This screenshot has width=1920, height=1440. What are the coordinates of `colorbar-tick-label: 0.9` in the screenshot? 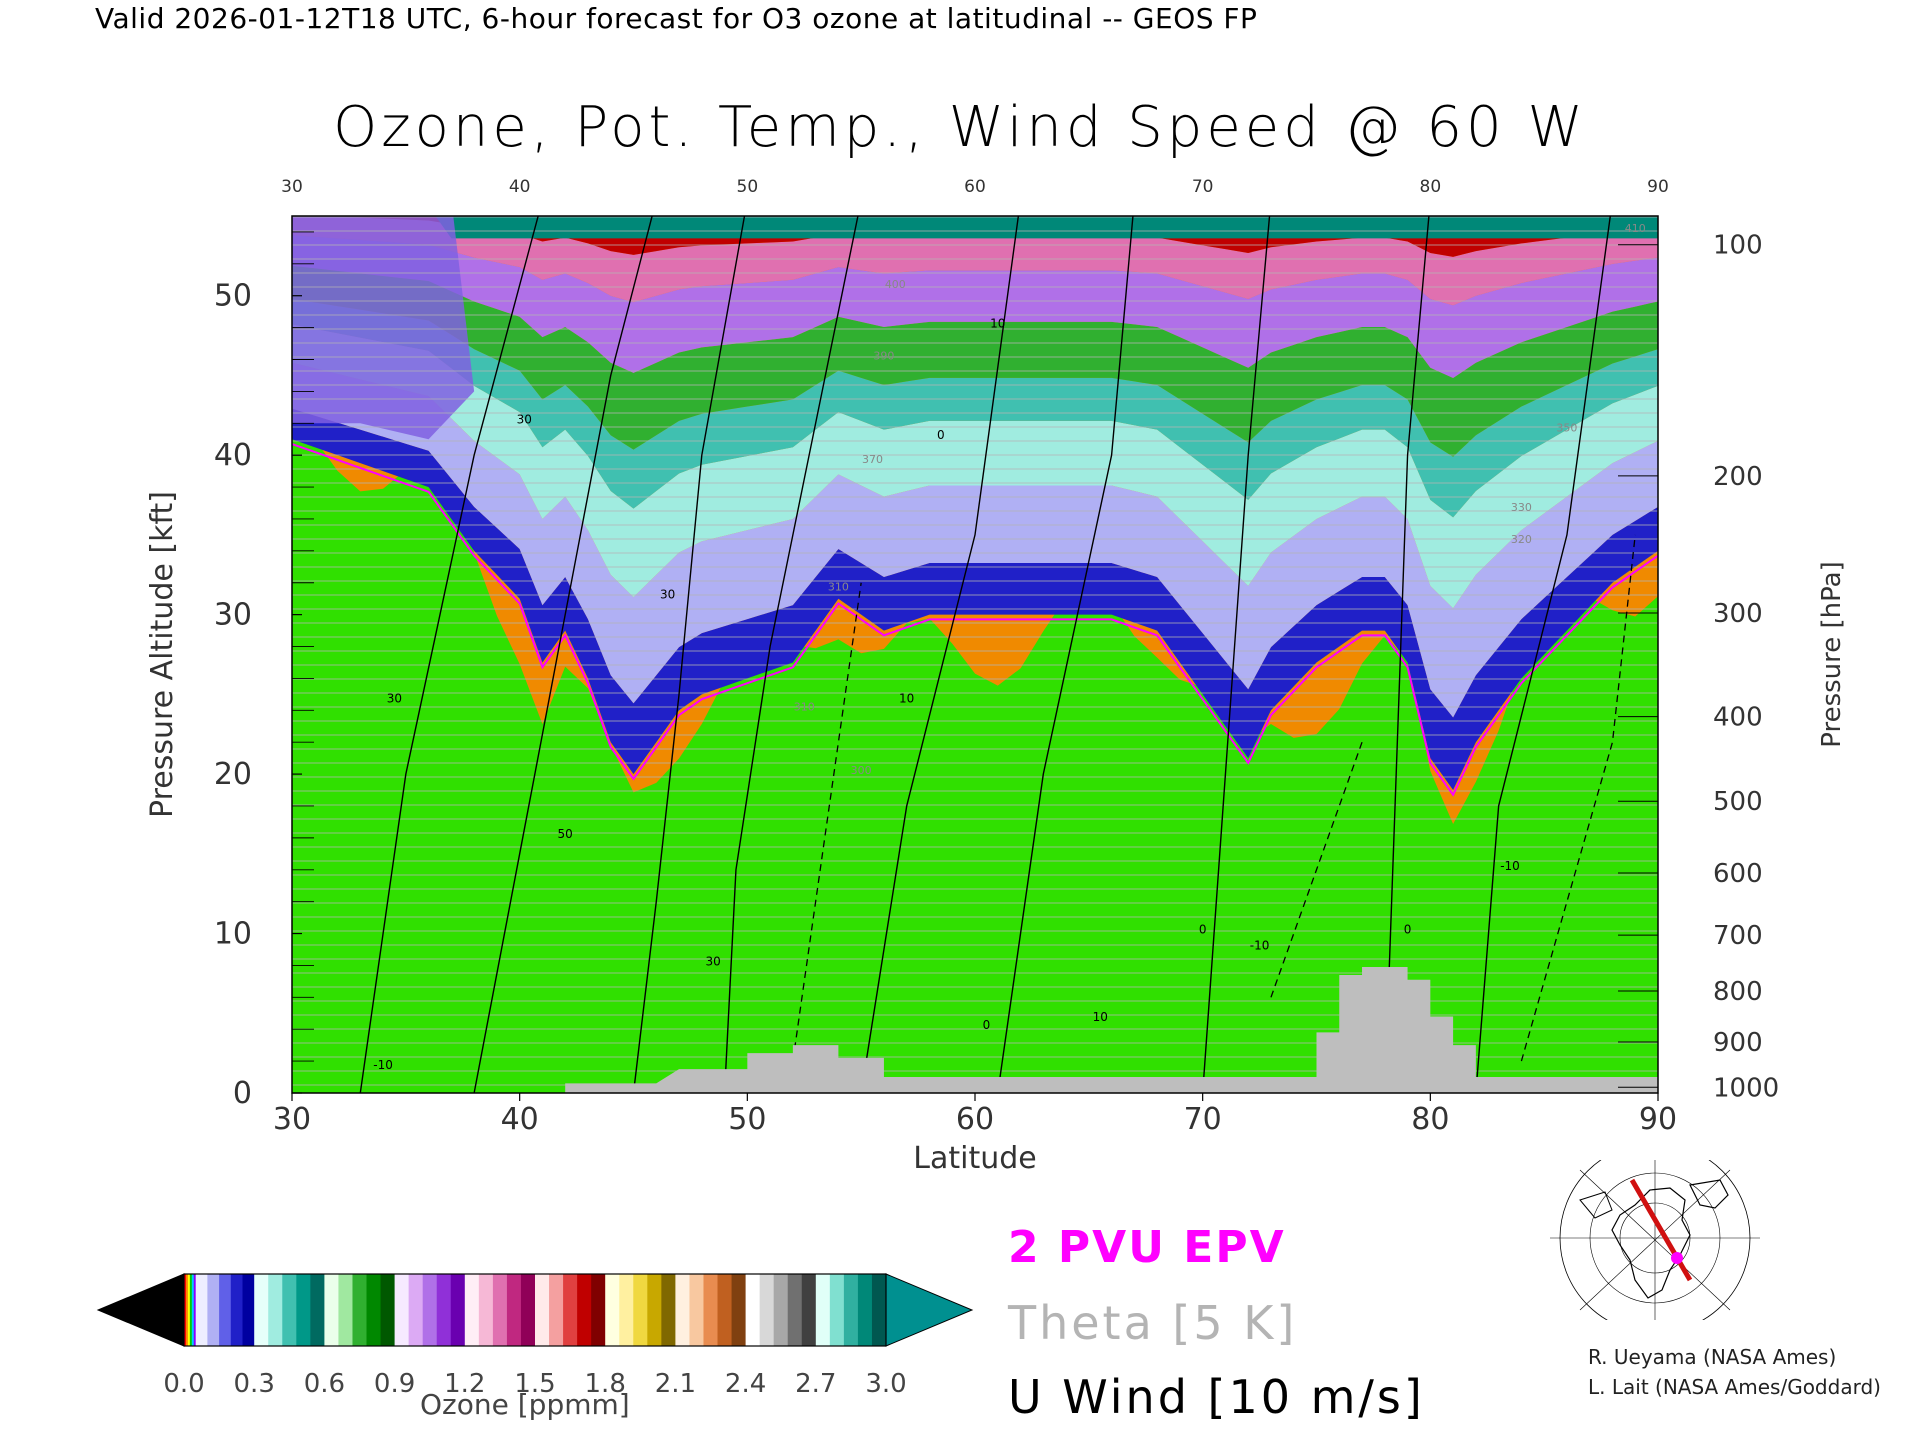 It's located at (394, 1384).